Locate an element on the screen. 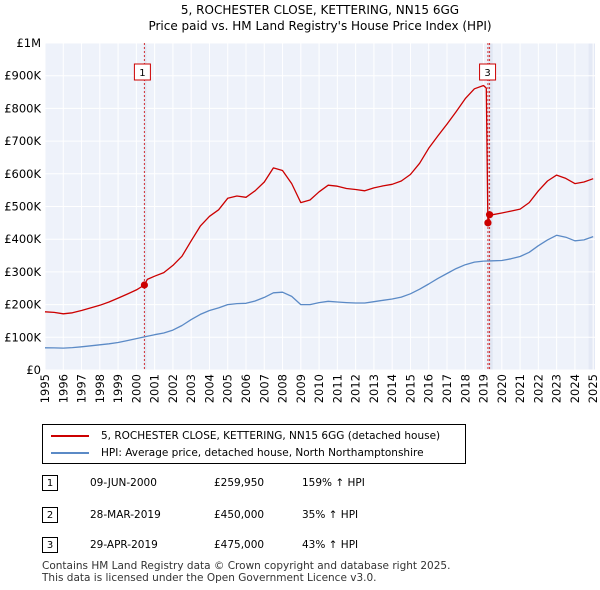 The image size is (600, 590). x-tick-label: 2023 is located at coordinates (557, 388).